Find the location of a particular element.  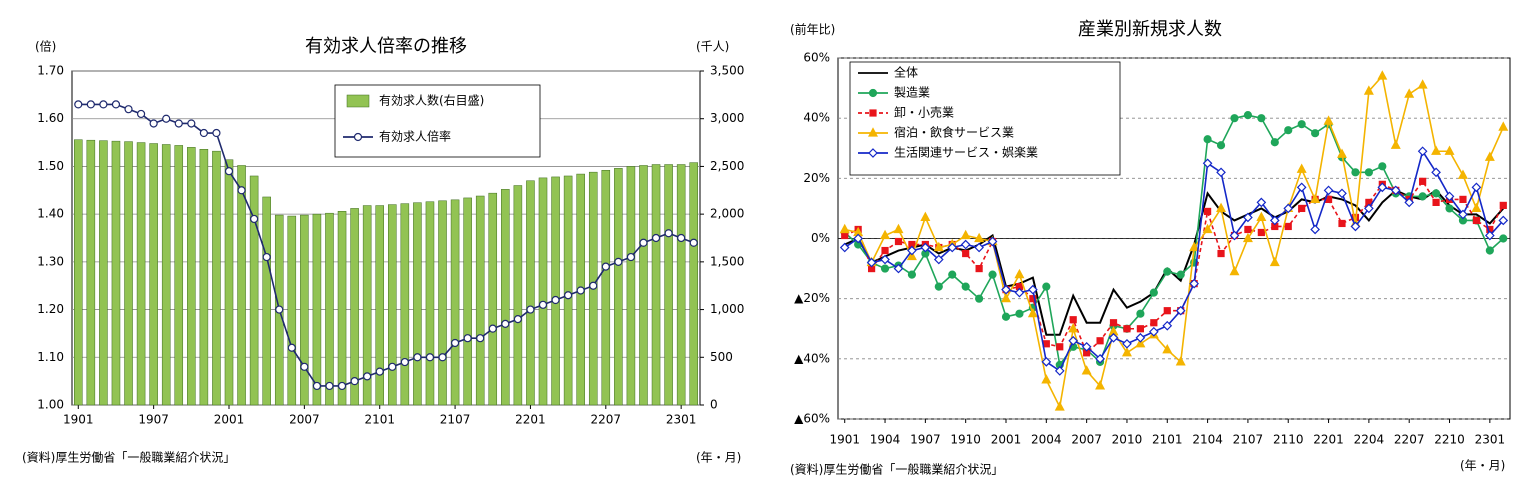

y-tick-label: 1.30 is located at coordinates (50, 261).